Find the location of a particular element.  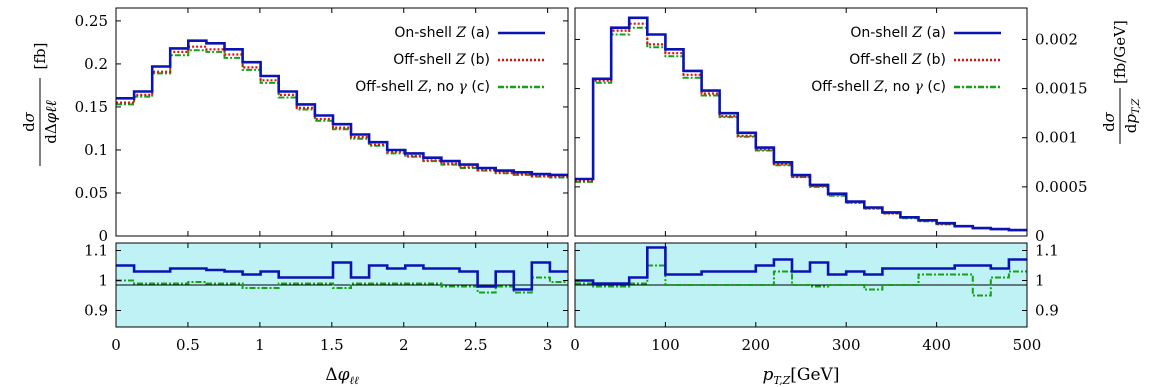

svg-text: dpT,Z is located at coordinates (1132, 116).